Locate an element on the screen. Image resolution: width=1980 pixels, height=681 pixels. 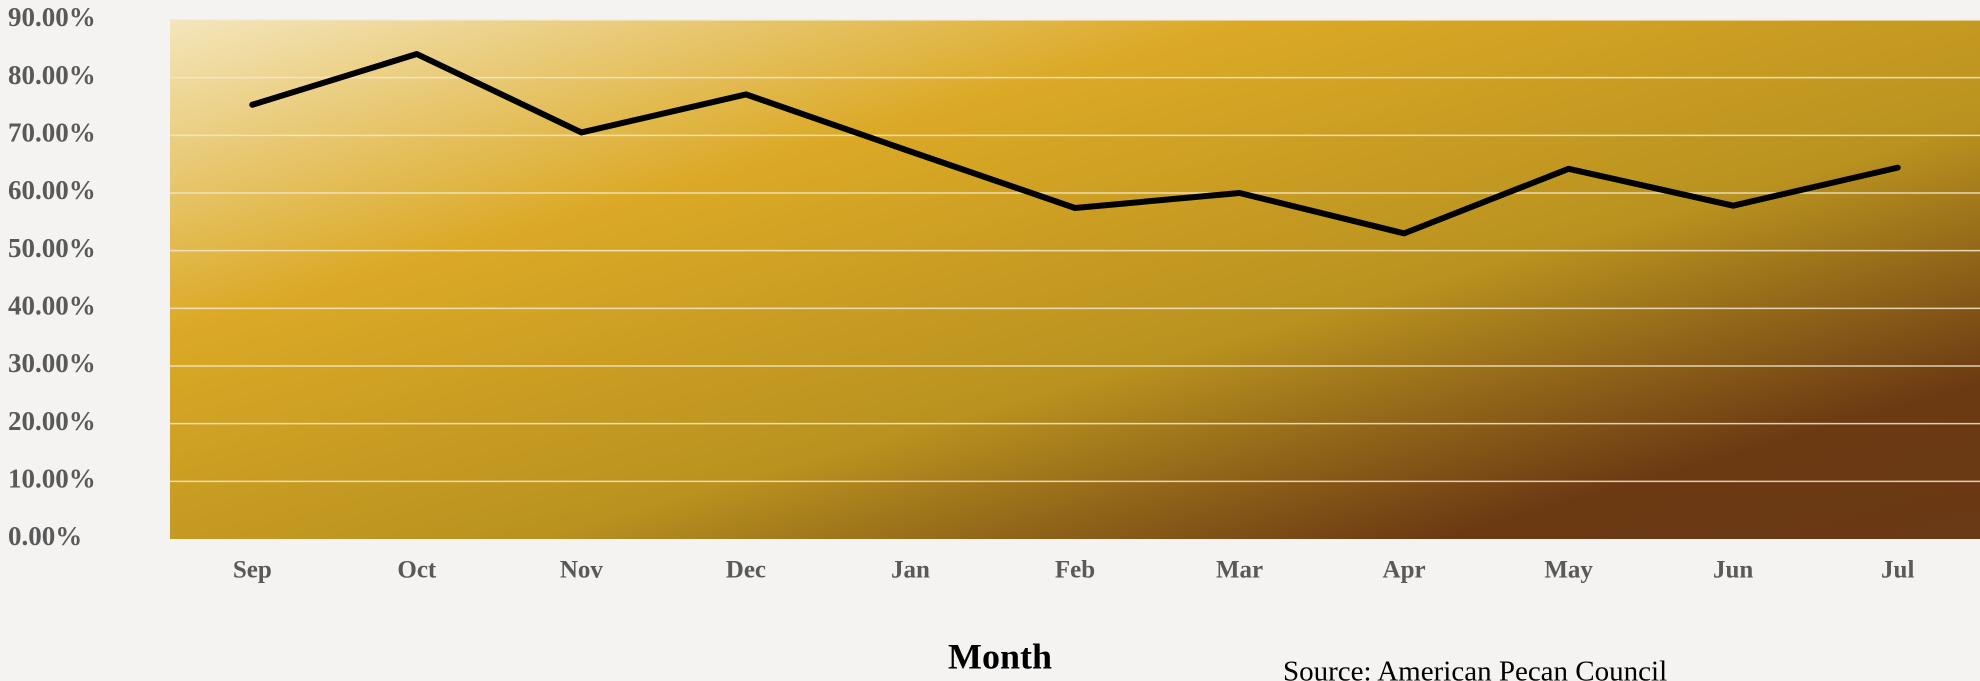
x-tick-label: Sep is located at coordinates (252, 570).